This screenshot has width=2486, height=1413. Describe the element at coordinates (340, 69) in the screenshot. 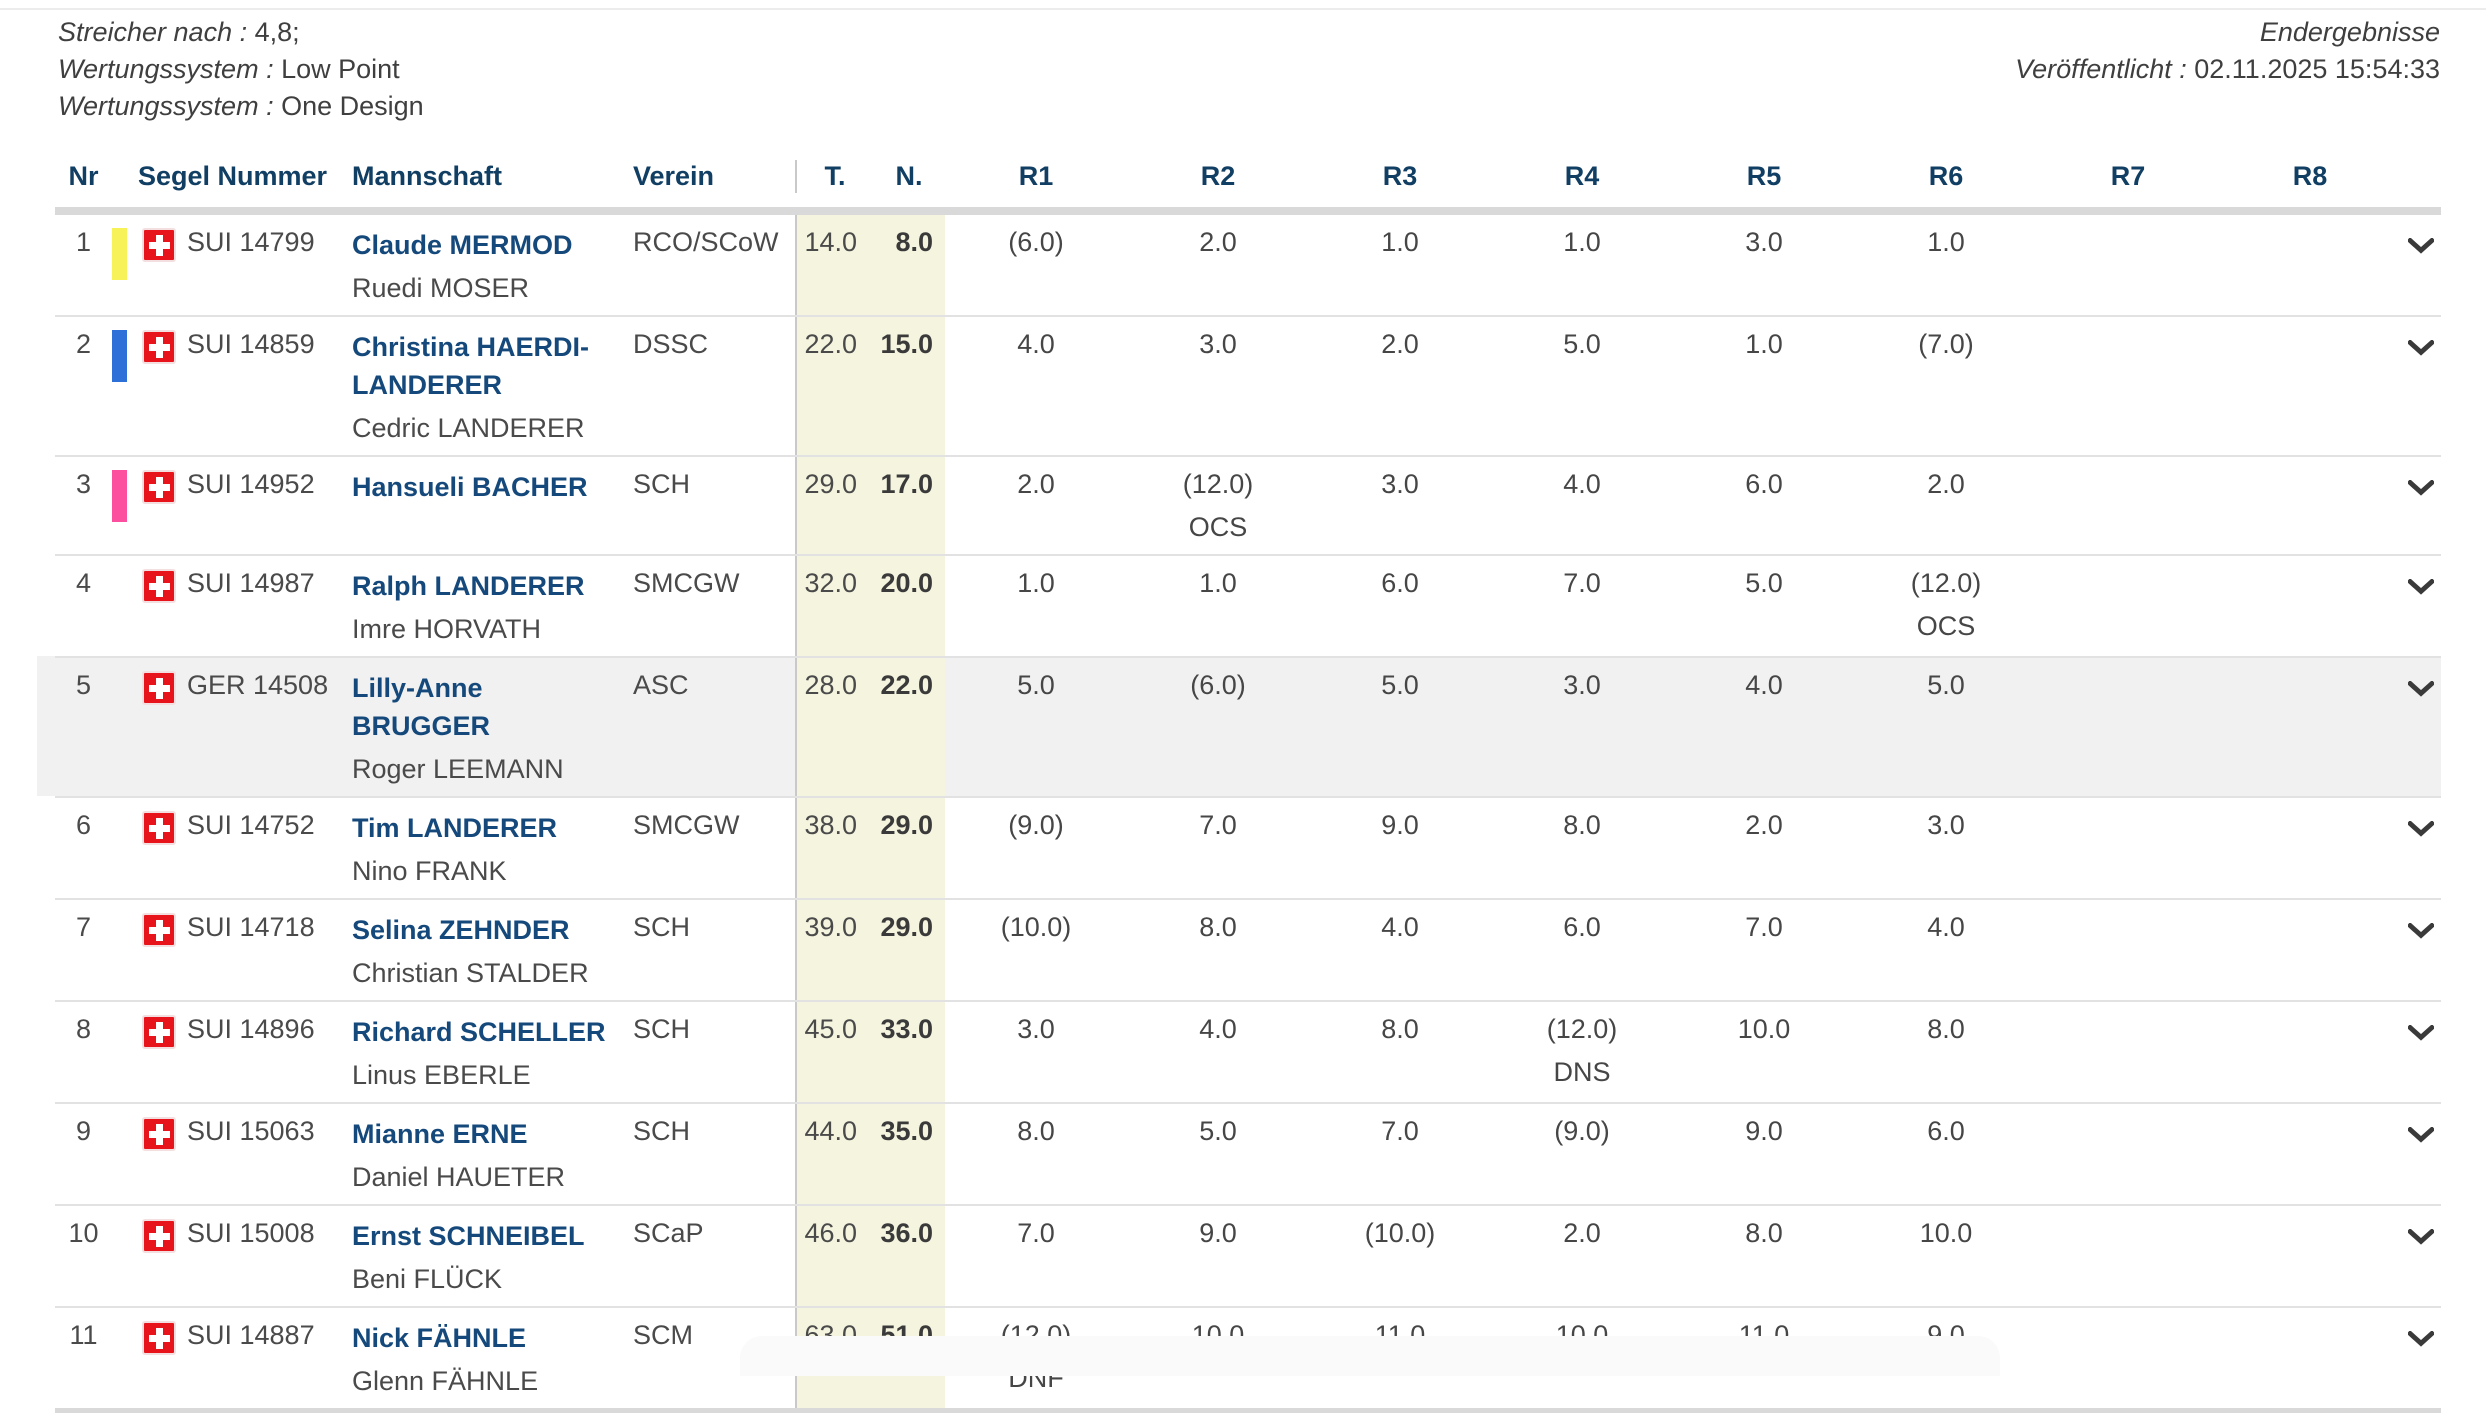

I see `scoring-system-value: Low Point` at that location.